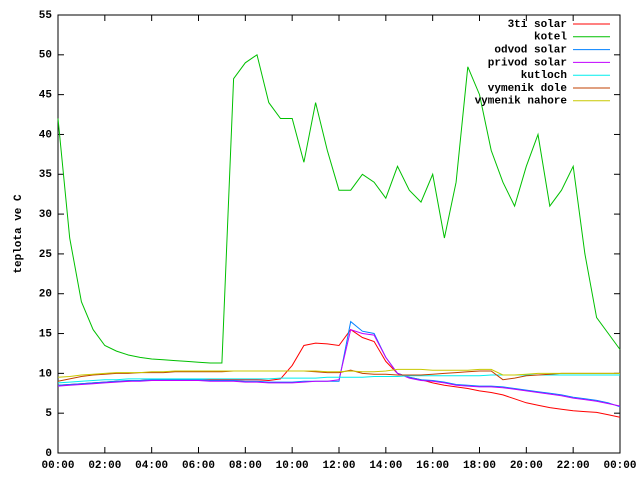  I want to click on y-tick-label: 50, so click(45, 56).